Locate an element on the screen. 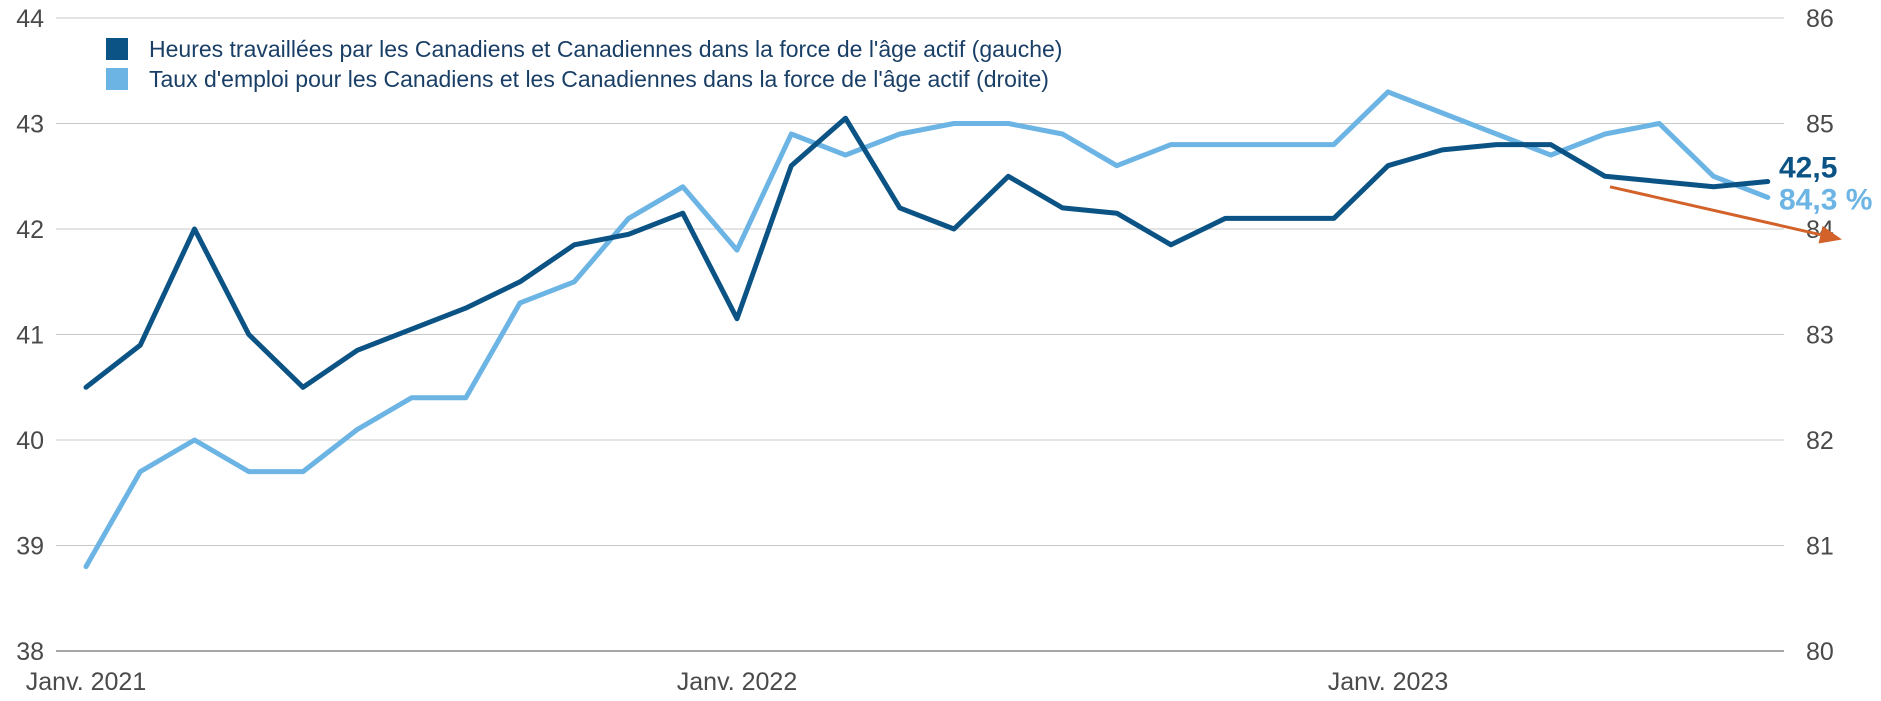 This screenshot has height=701, width=1881. right-tick-label: 86 is located at coordinates (1820, 19).